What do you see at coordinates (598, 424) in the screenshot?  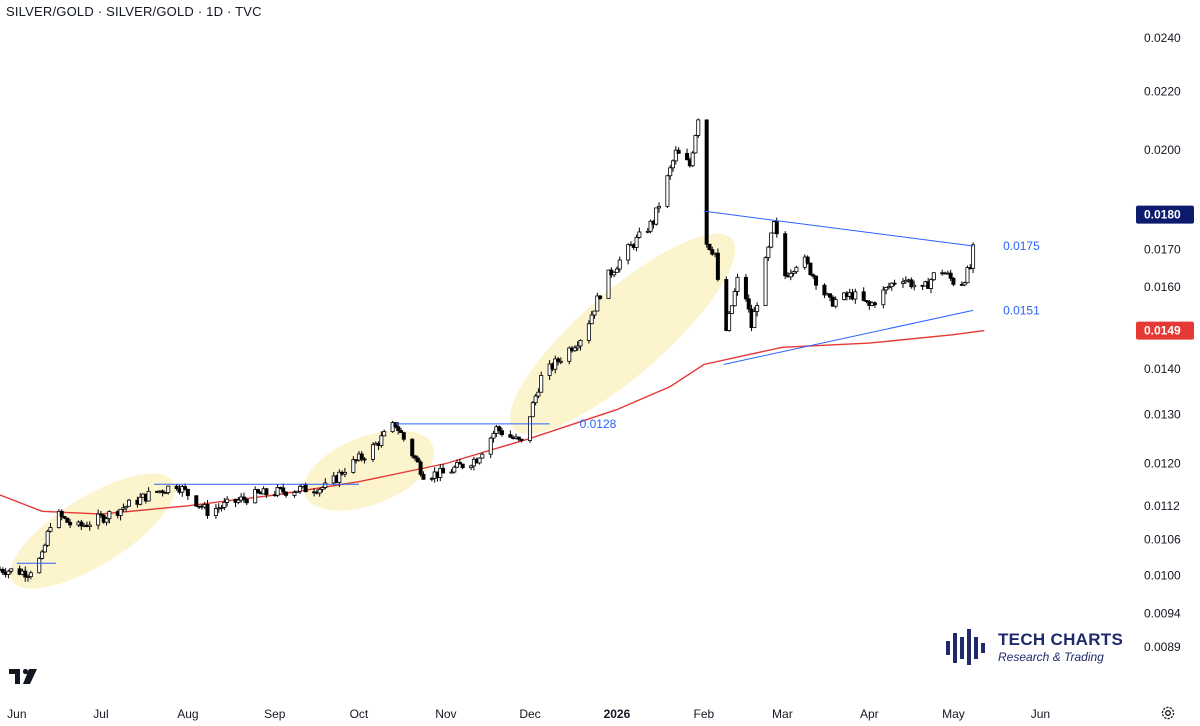 I see `trendline-label: 0.0128` at bounding box center [598, 424].